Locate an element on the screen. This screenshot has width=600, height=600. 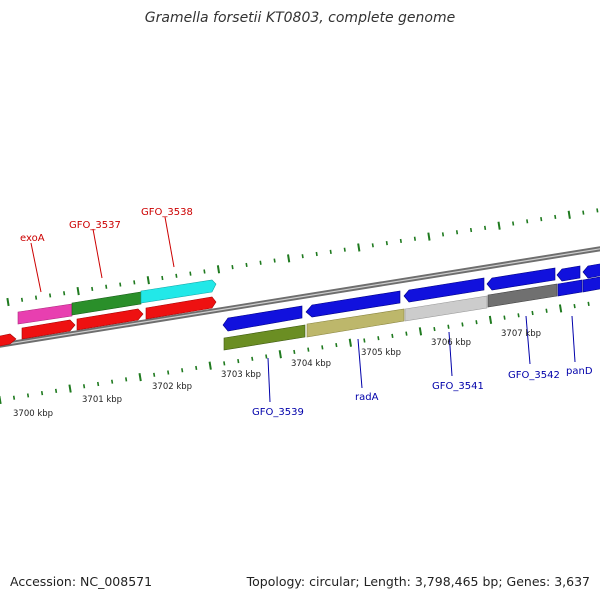
gene-label-exoA: exoA is located at coordinates (32, 238).